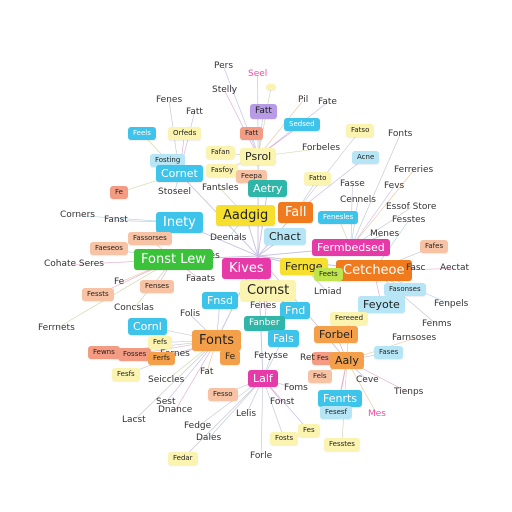  Describe the element at coordinates (241, 123) in the screenshot. I see `edge-stelly` at that location.